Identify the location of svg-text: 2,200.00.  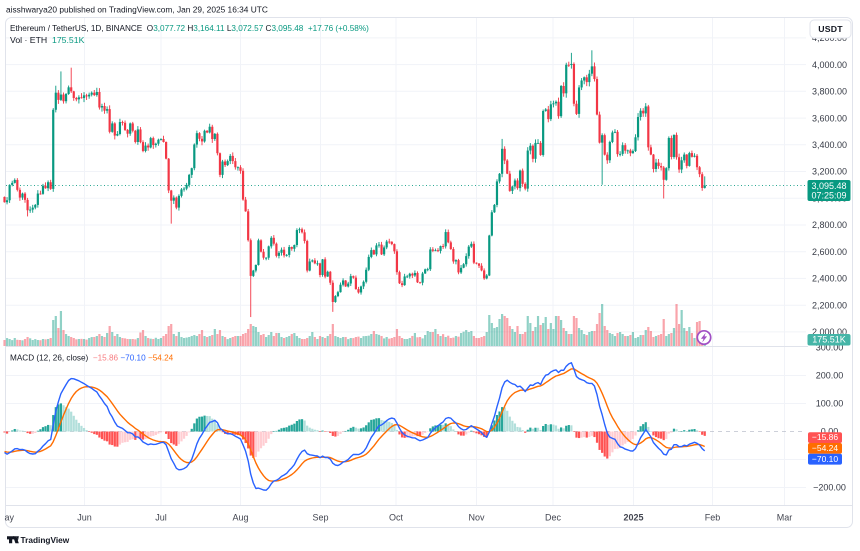
(829, 305).